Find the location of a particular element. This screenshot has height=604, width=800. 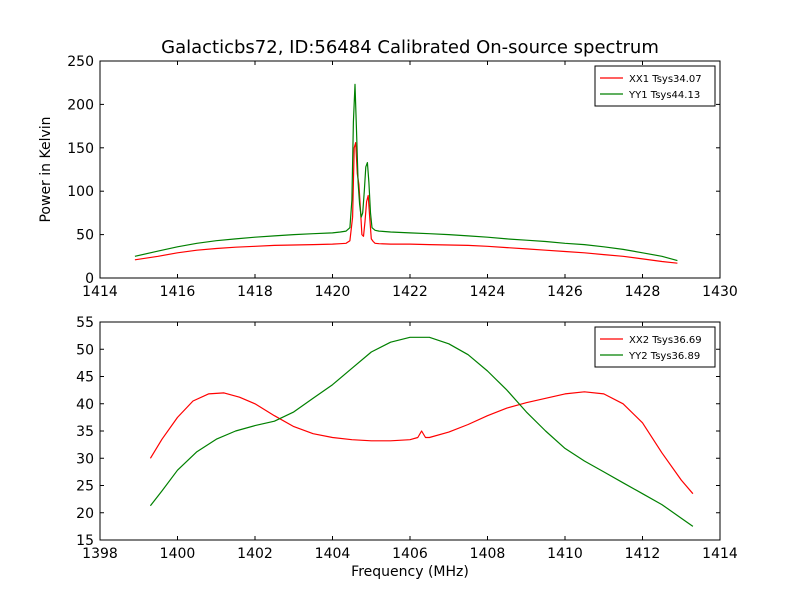

x-tick-label: 1398 is located at coordinates (100, 554).